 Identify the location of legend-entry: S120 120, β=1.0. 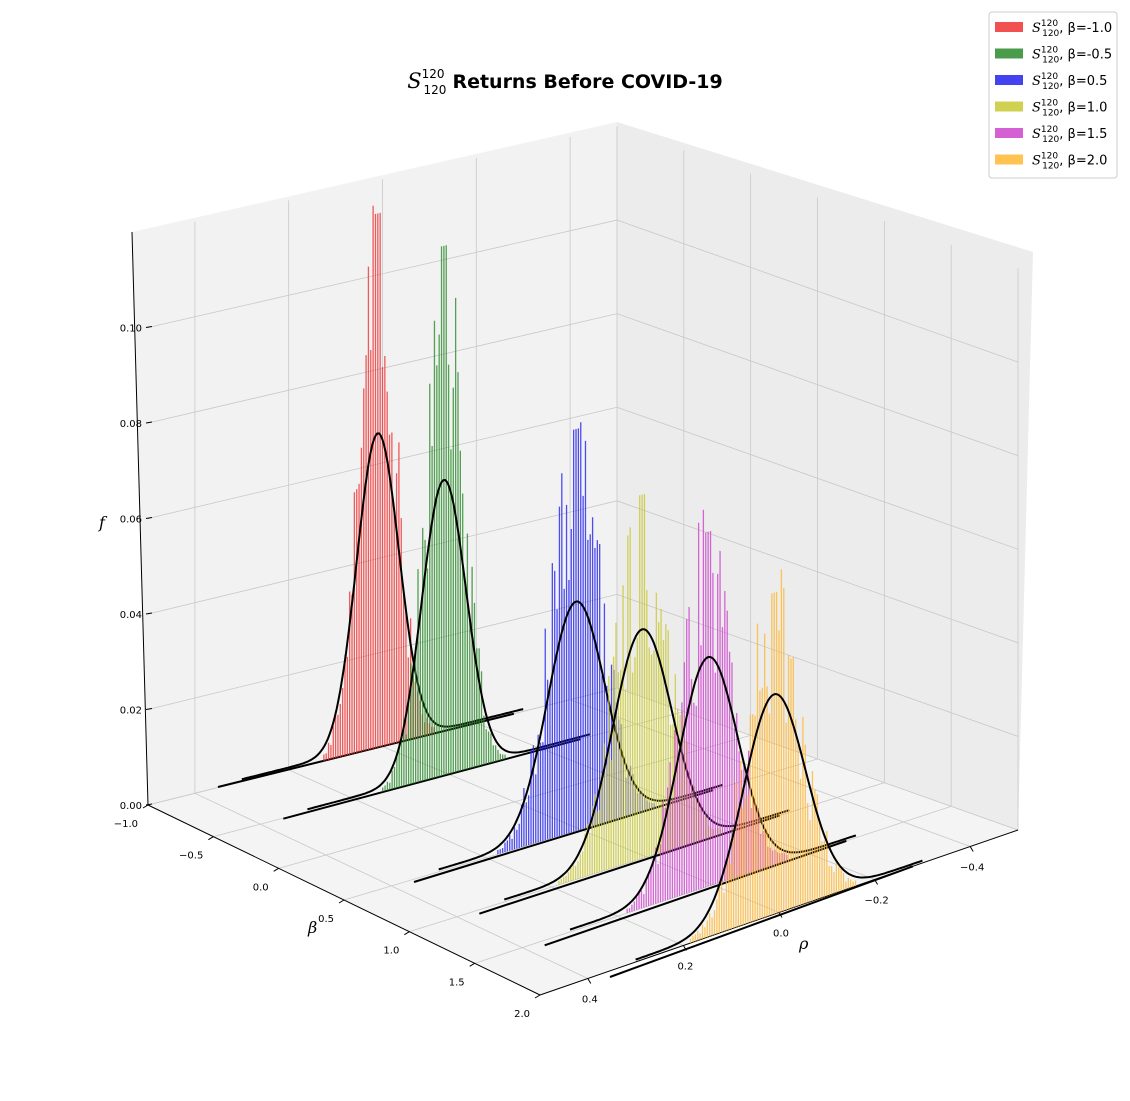
(1051, 109).